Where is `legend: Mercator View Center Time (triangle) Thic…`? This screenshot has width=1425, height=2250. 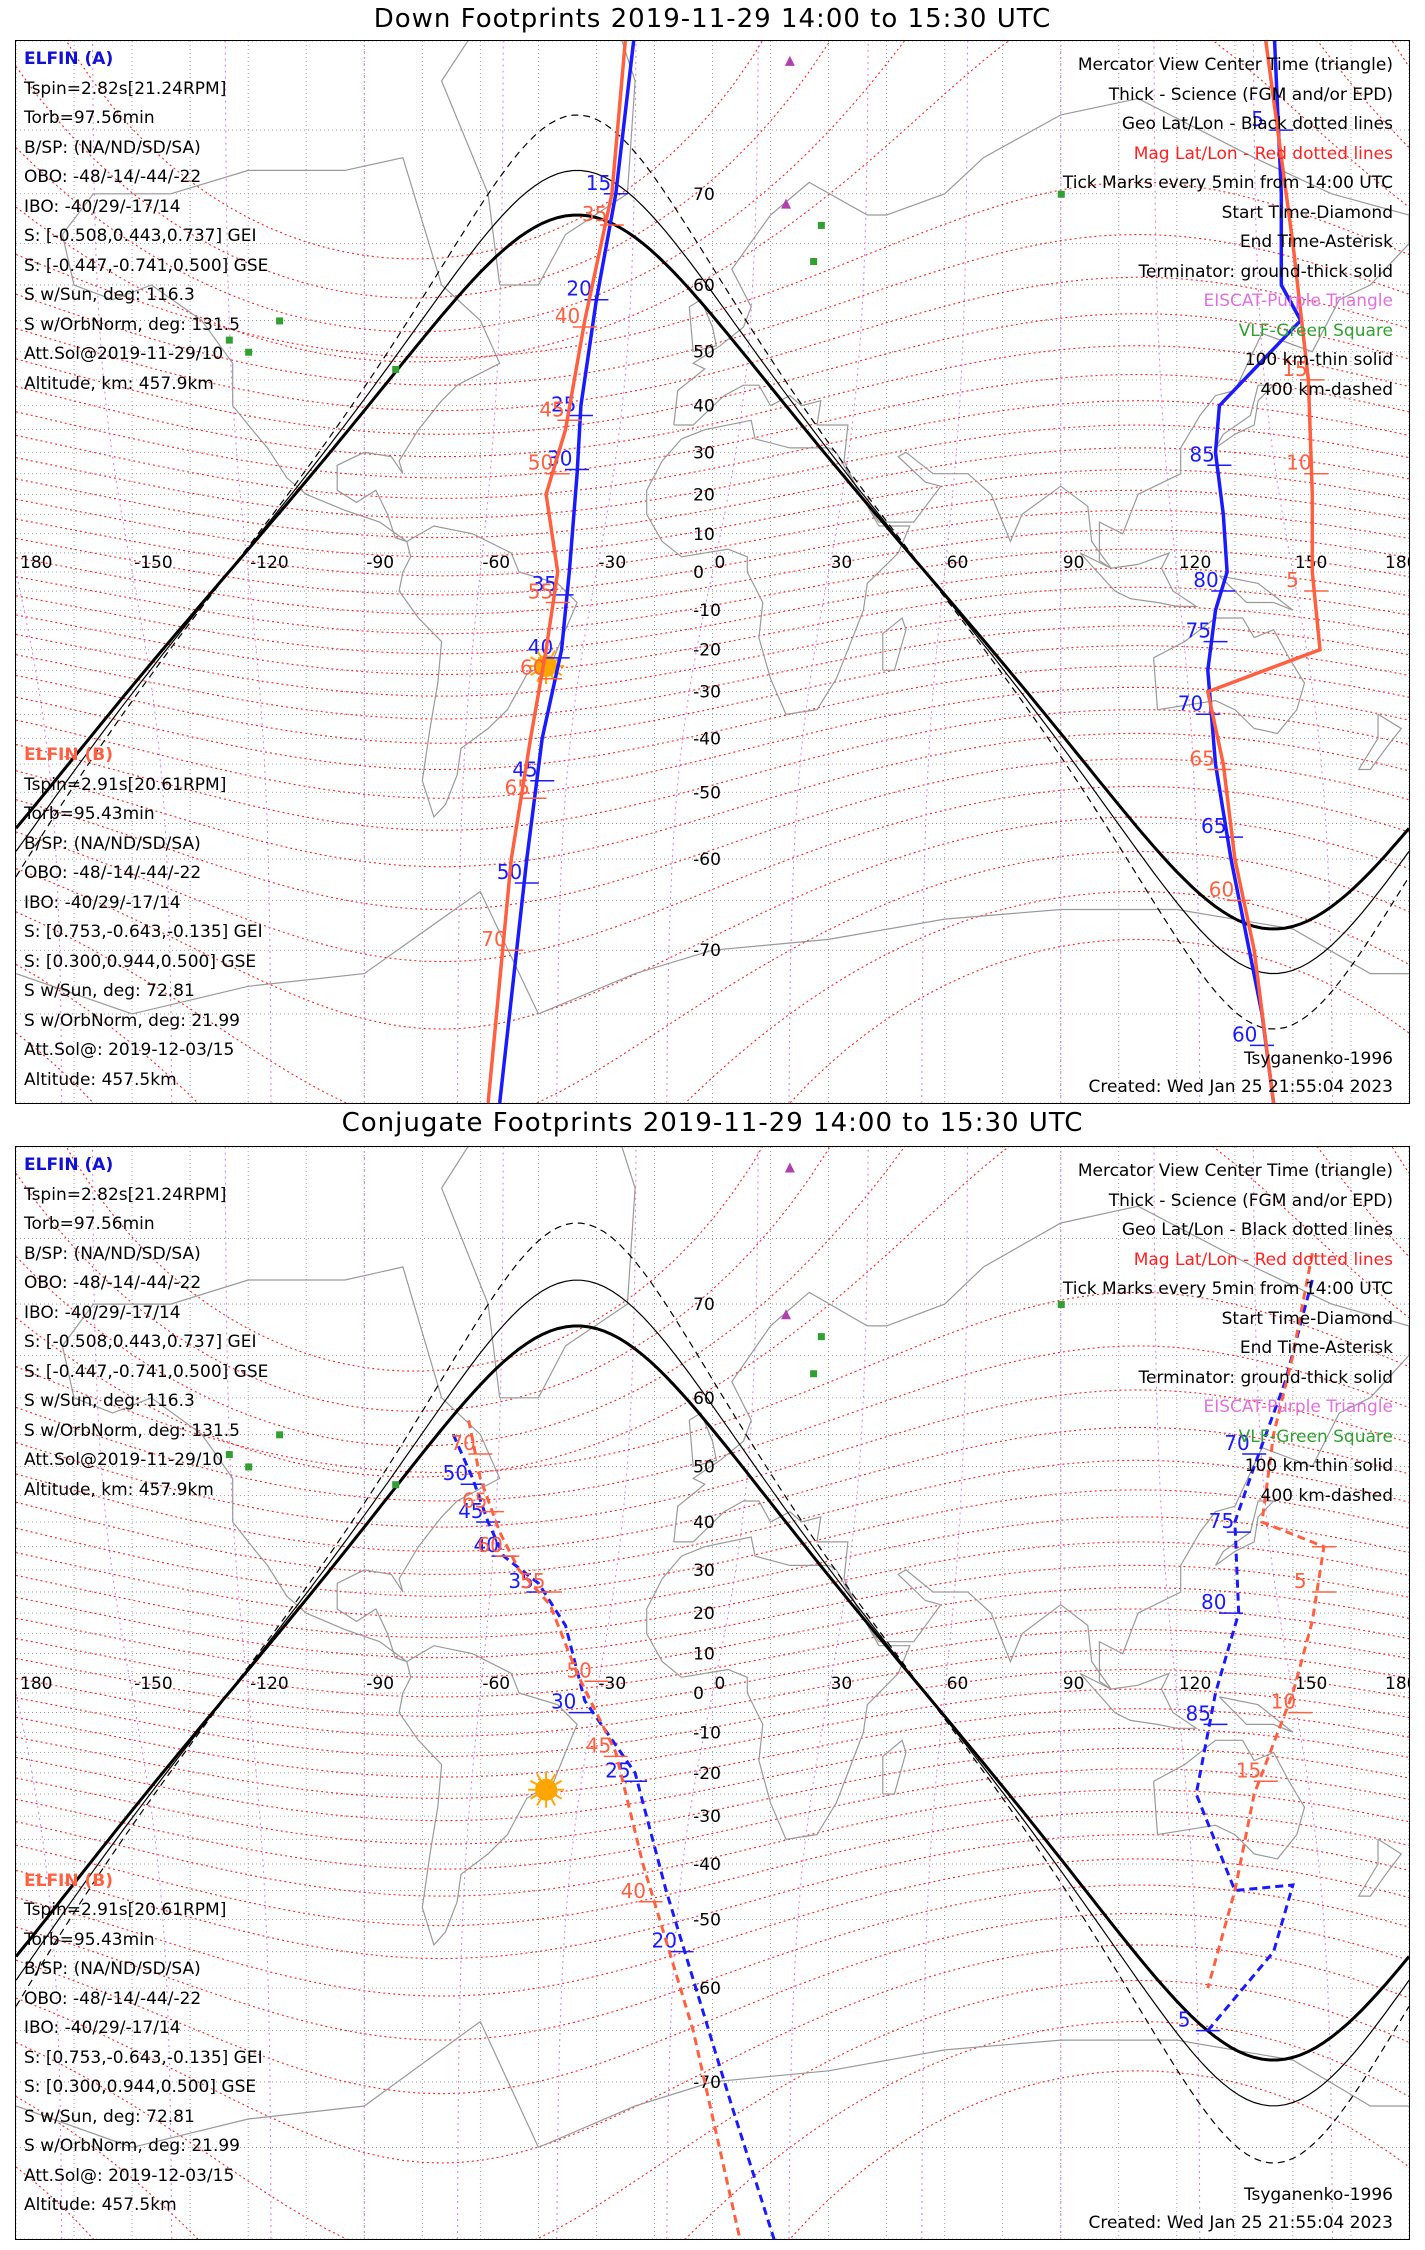
legend: Mercator View Center Time (triangle) Thic… is located at coordinates (1228, 1334).